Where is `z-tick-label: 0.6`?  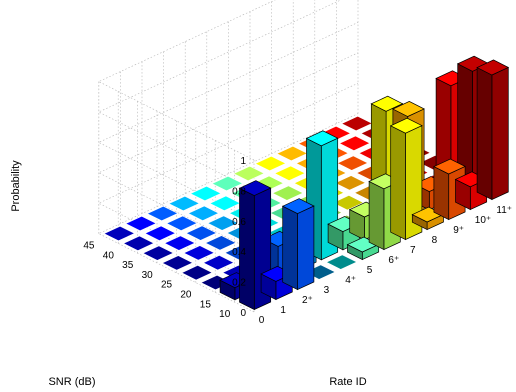 z-tick-label: 0.6 is located at coordinates (239, 222).